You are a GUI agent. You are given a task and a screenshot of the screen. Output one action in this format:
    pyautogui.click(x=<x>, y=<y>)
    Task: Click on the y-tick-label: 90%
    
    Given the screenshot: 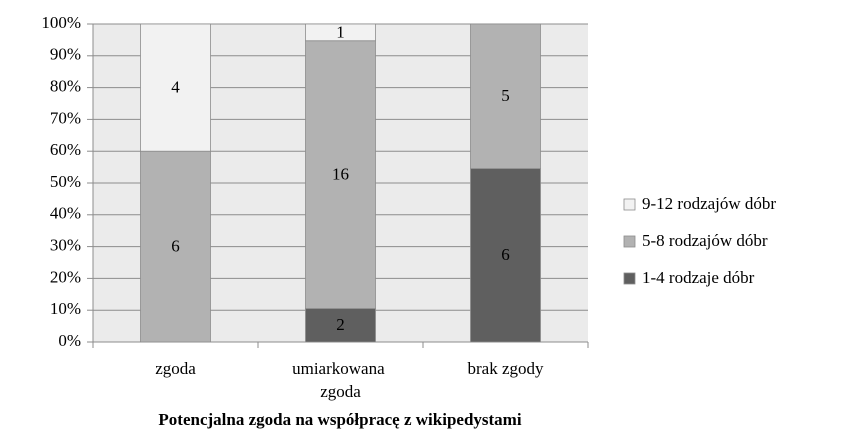 What is the action you would take?
    pyautogui.click(x=65, y=54)
    